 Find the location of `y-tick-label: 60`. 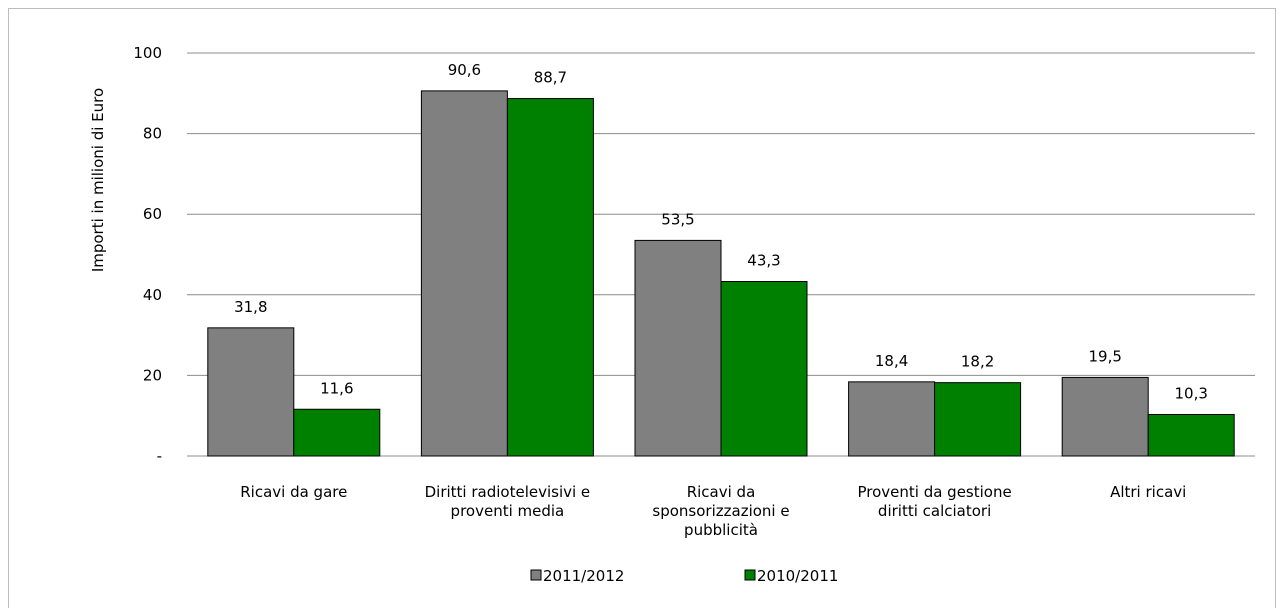

y-tick-label: 60 is located at coordinates (152, 214).